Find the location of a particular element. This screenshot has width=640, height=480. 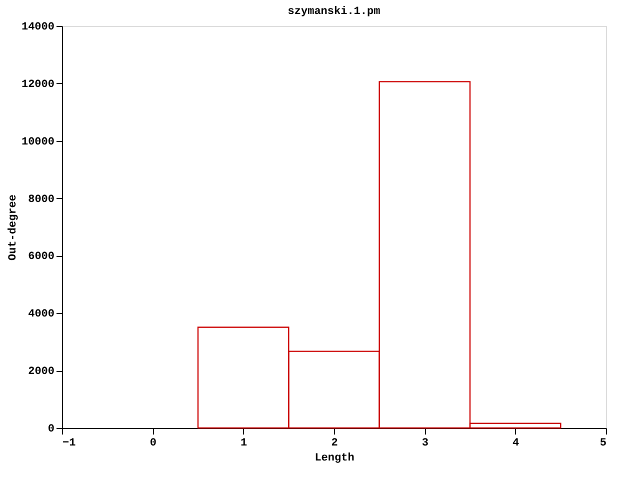

y-tick-label: 2000 is located at coordinates (41, 372).